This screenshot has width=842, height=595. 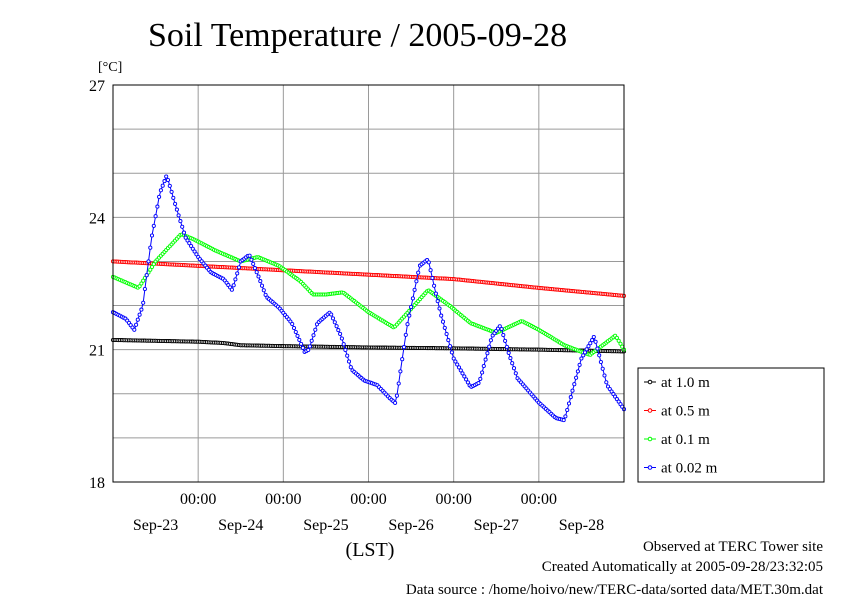 I want to click on legend-label: at 1.0 m, so click(x=685, y=383).